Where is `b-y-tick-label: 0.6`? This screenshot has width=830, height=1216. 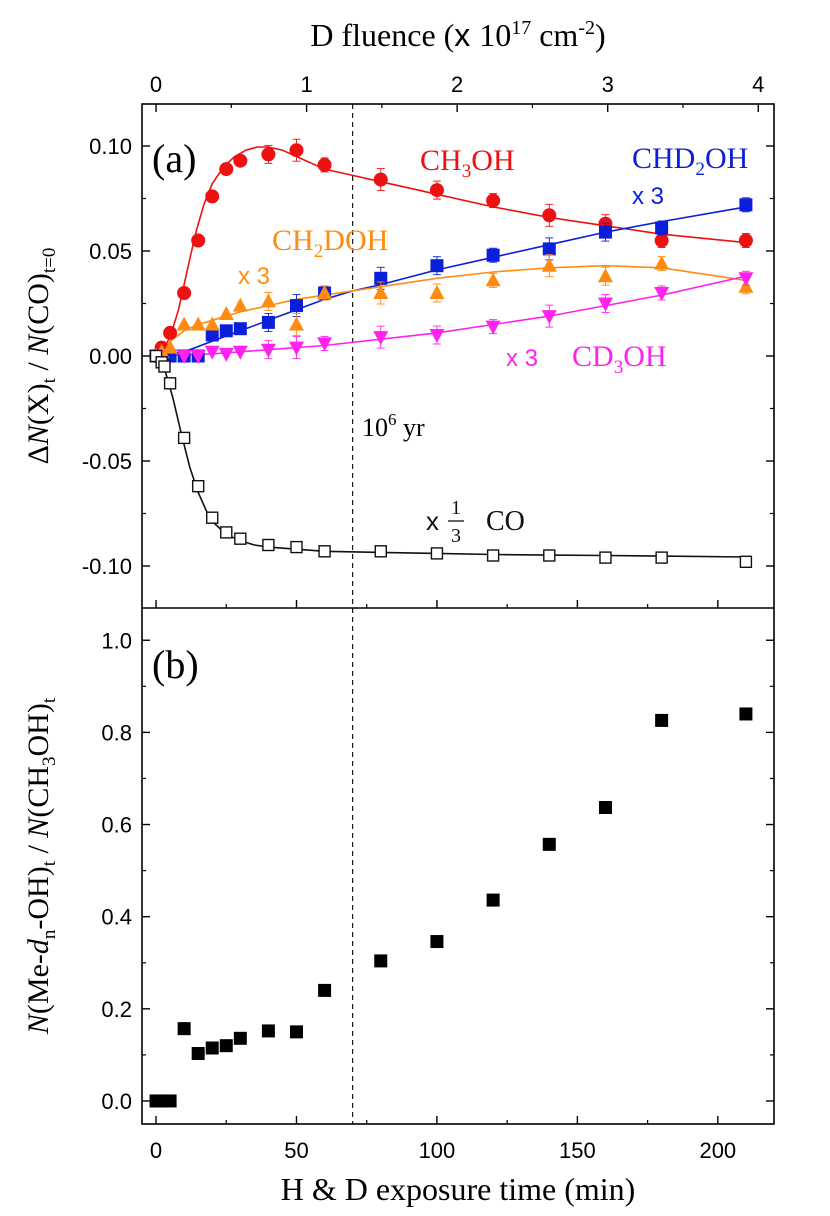
b-y-tick-label: 0.6 is located at coordinates (116, 825).